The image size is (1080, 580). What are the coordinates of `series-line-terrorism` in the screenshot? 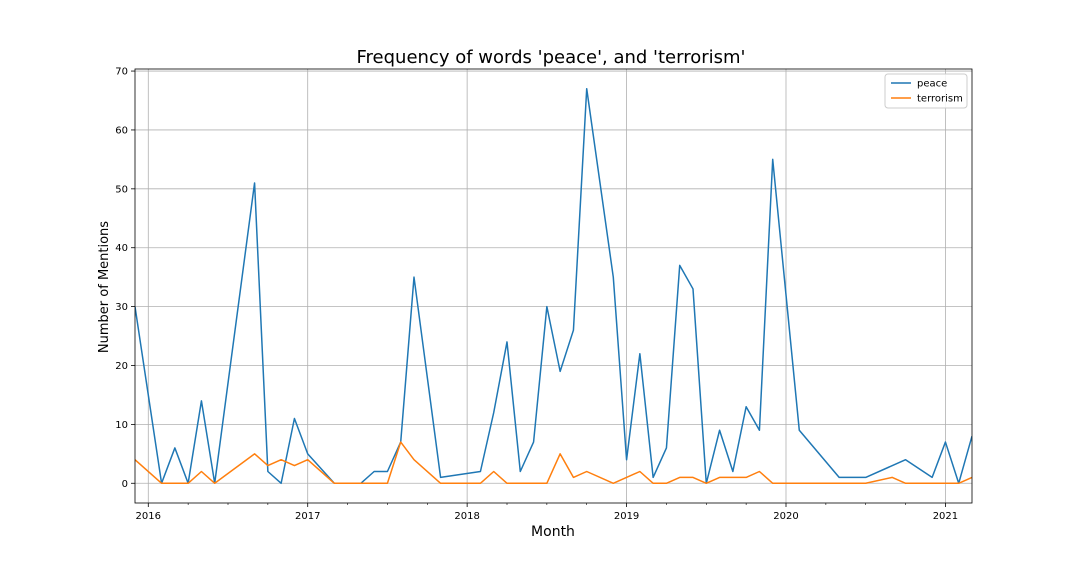 It's located at (553, 463).